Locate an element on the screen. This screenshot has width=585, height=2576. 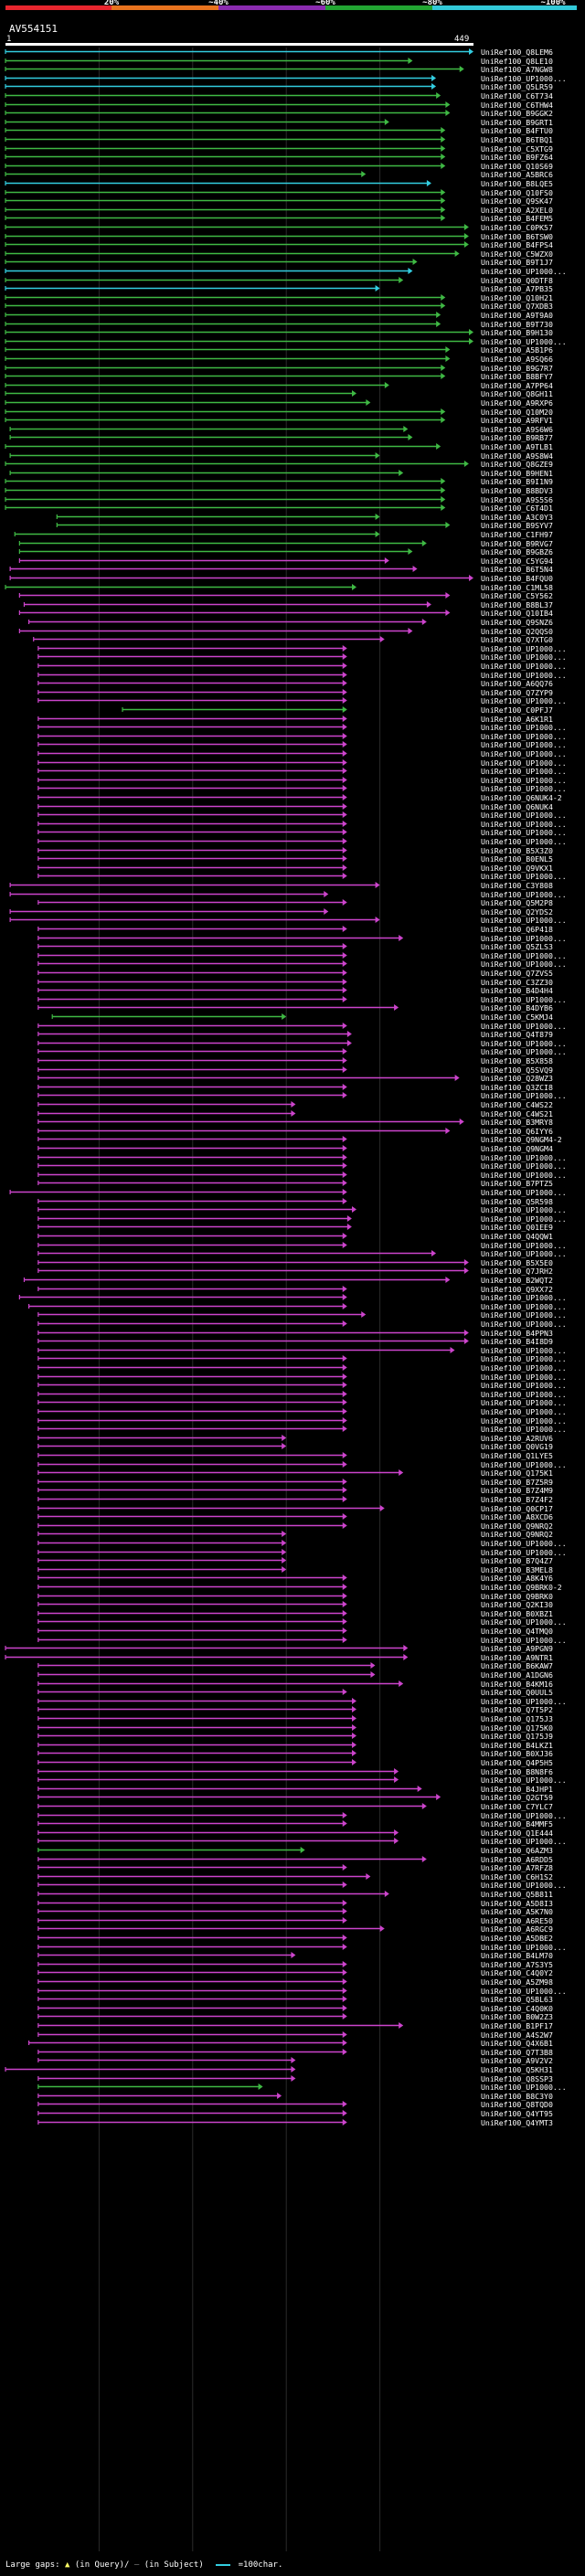
hit-label: UniRef100_B4PPN3 is located at coordinates (517, 1333).